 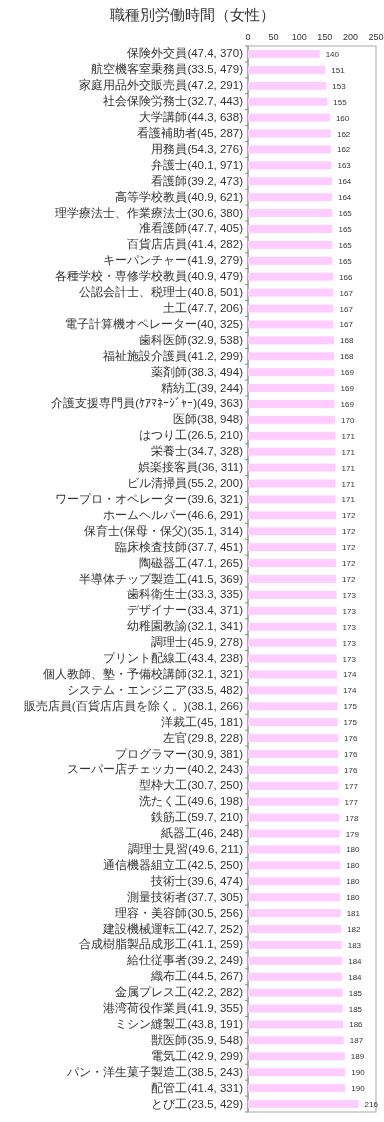 I want to click on y-tick-label: 歯科衛生士(33.3, 335), so click(x=185, y=594).